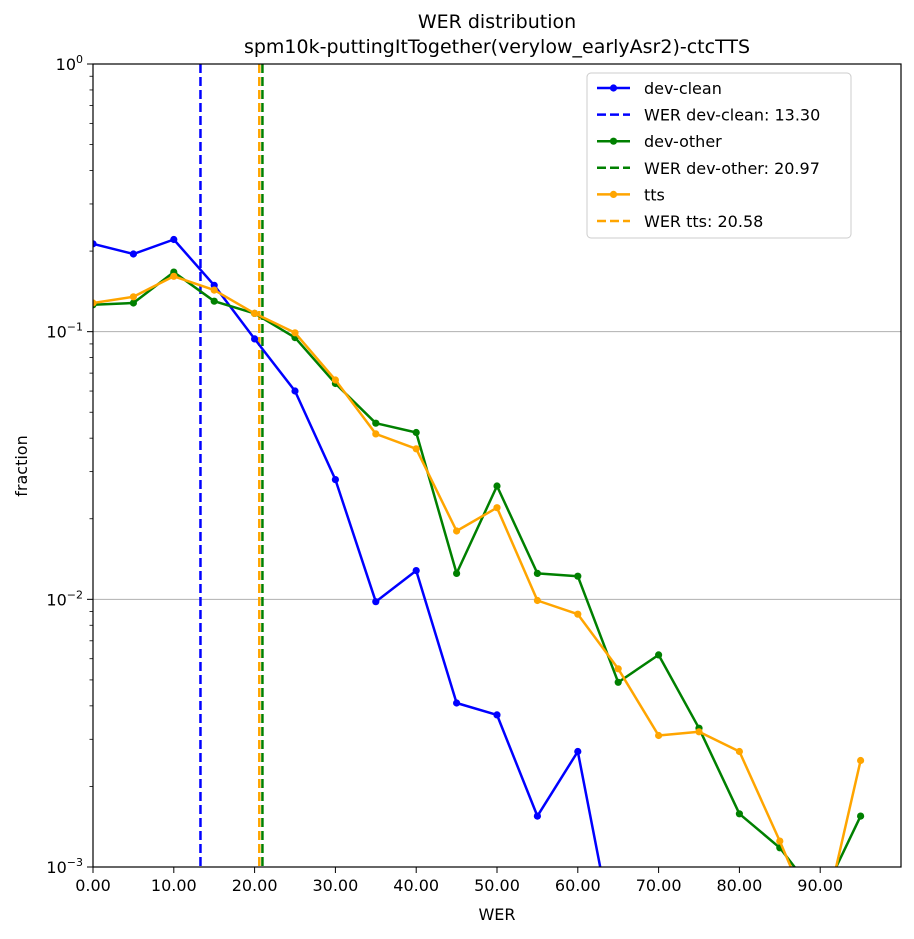 The height and width of the screenshot is (939, 914). What do you see at coordinates (497, 885) in the screenshot?
I see `x-tick-label: 50.00` at bounding box center [497, 885].